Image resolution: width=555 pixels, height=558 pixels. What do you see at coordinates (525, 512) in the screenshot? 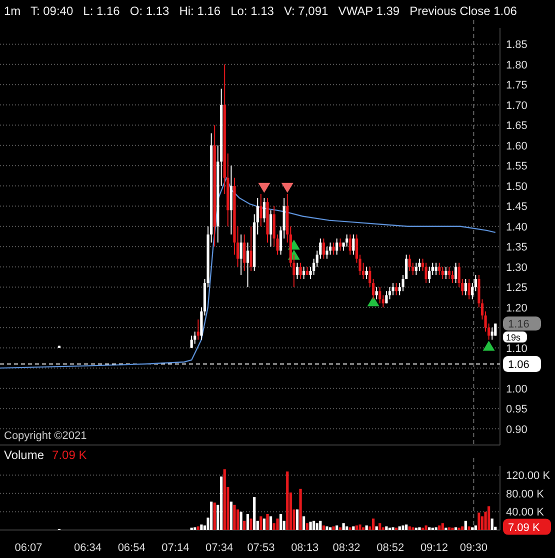
I see `y-tick-label: 40.00 K` at bounding box center [525, 512].